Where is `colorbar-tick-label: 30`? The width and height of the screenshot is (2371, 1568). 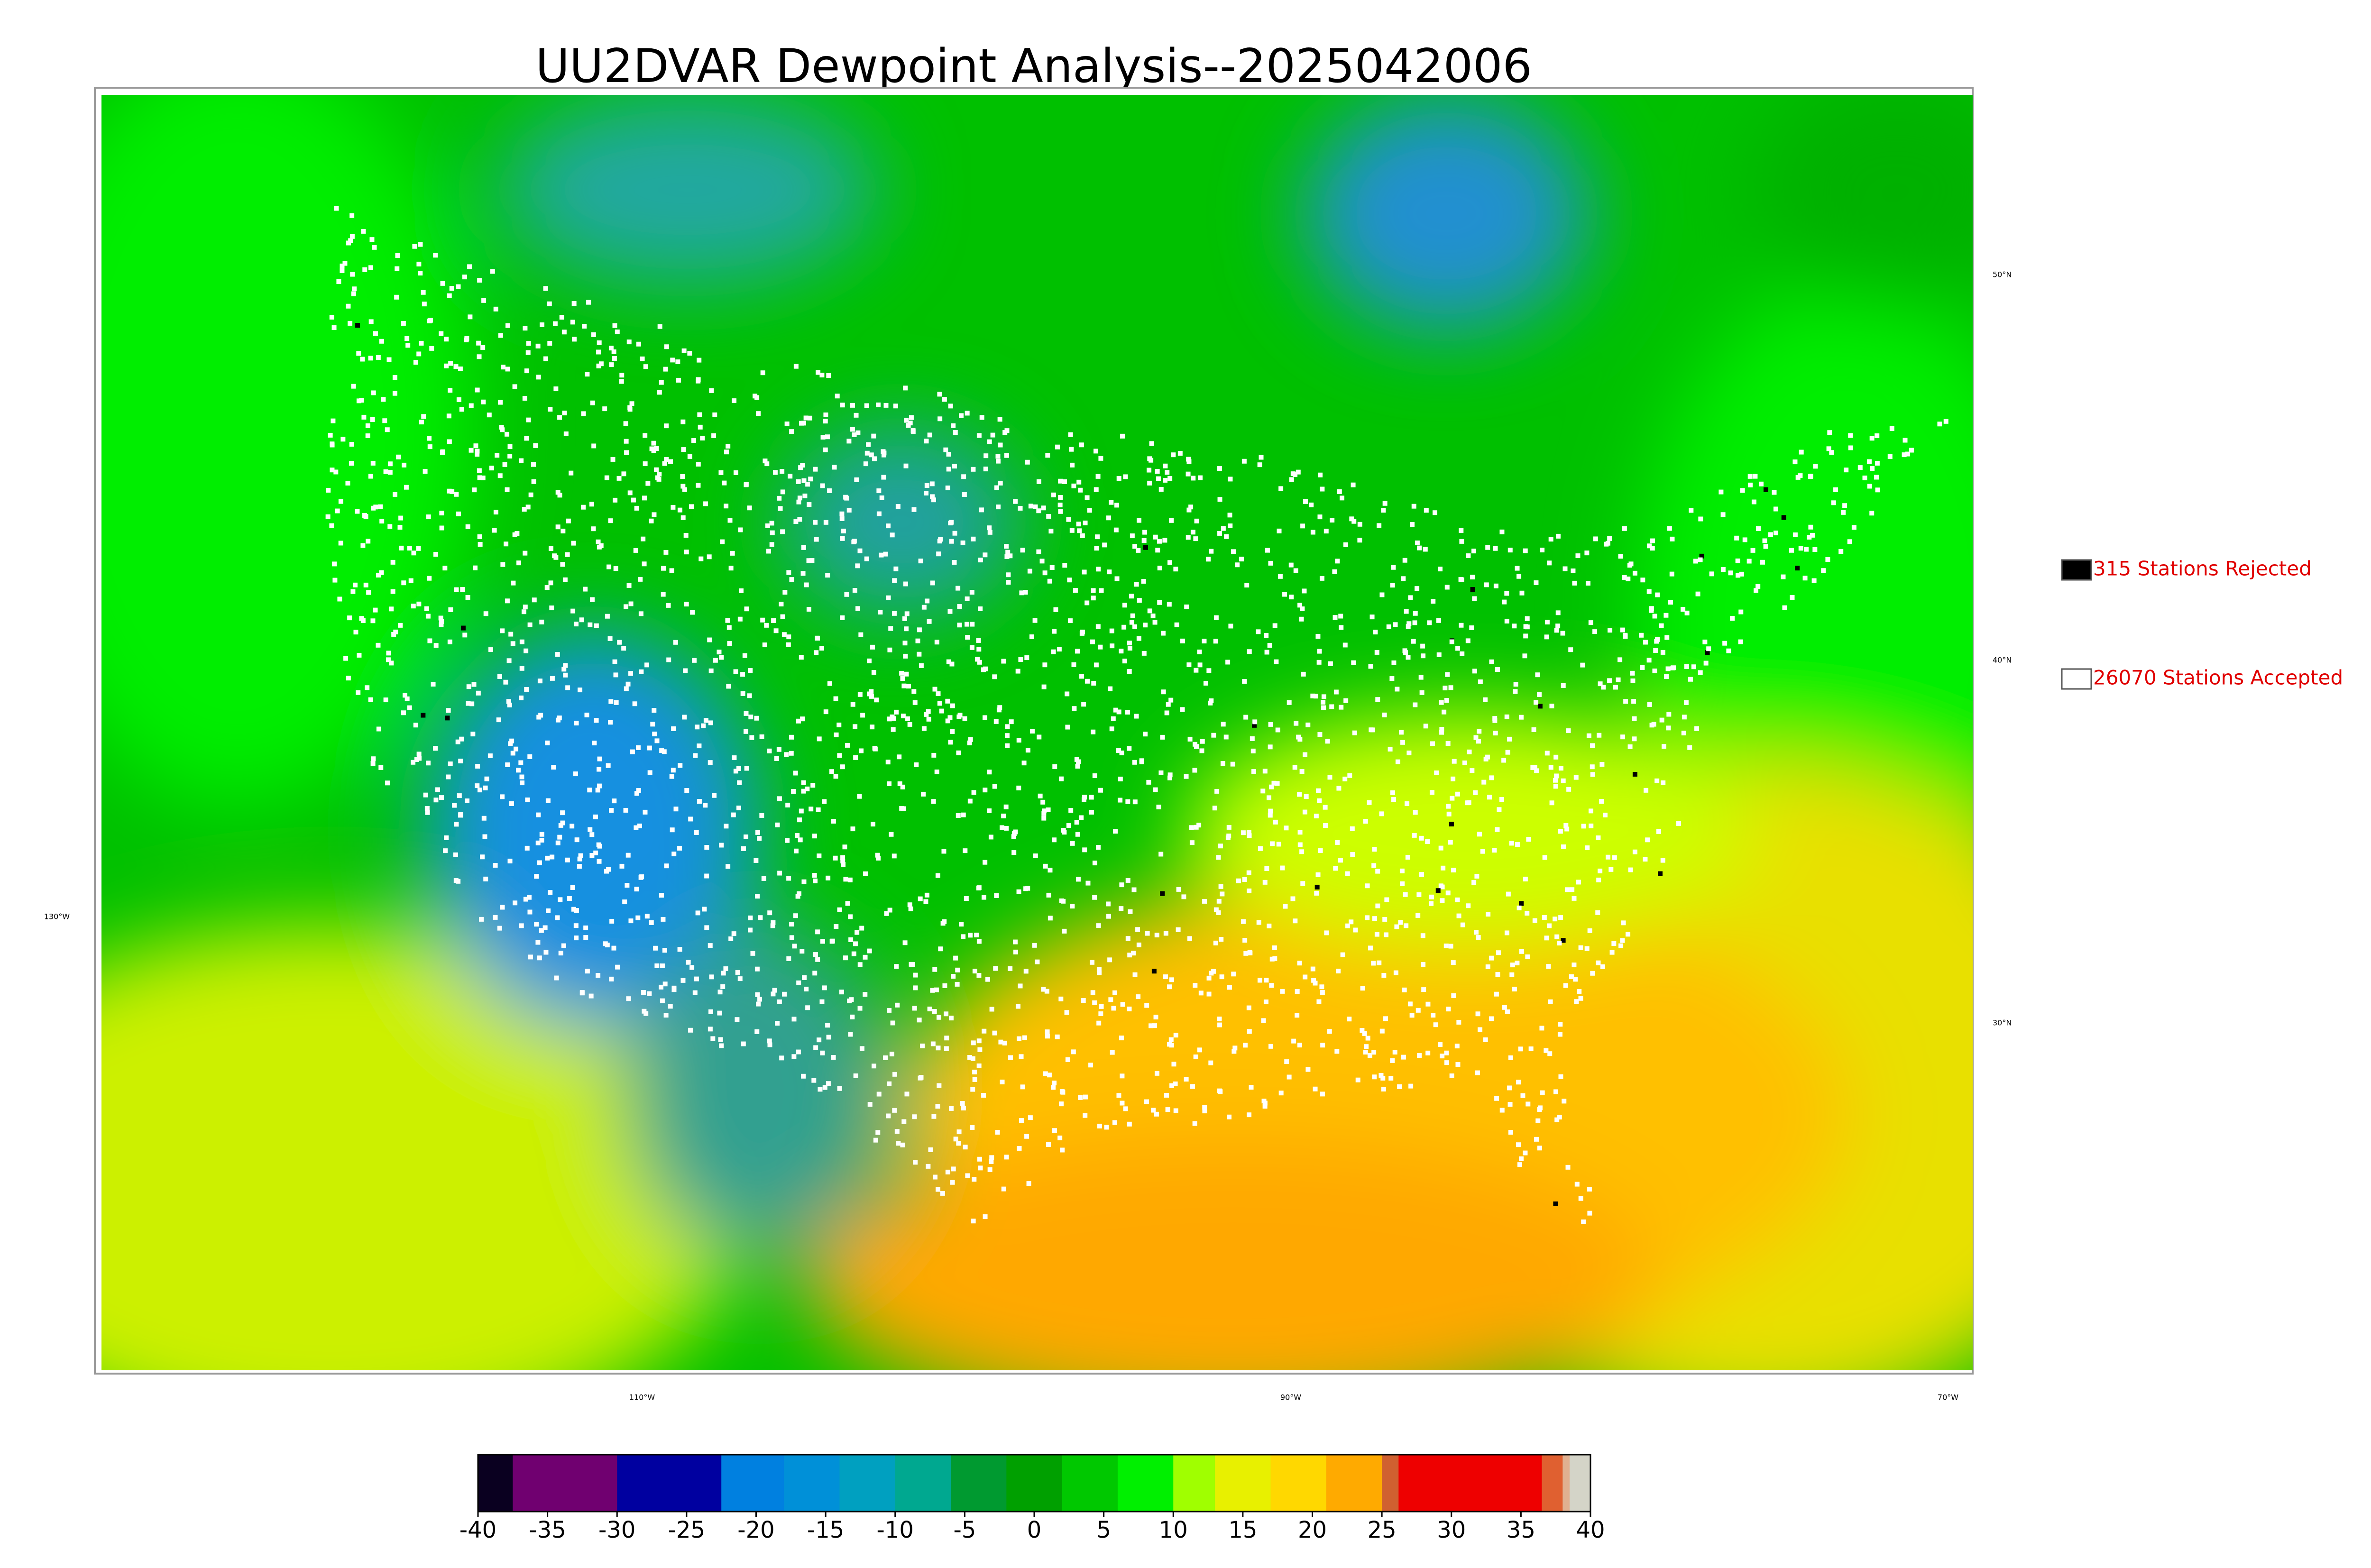 colorbar-tick-label: 30 is located at coordinates (1451, 1530).